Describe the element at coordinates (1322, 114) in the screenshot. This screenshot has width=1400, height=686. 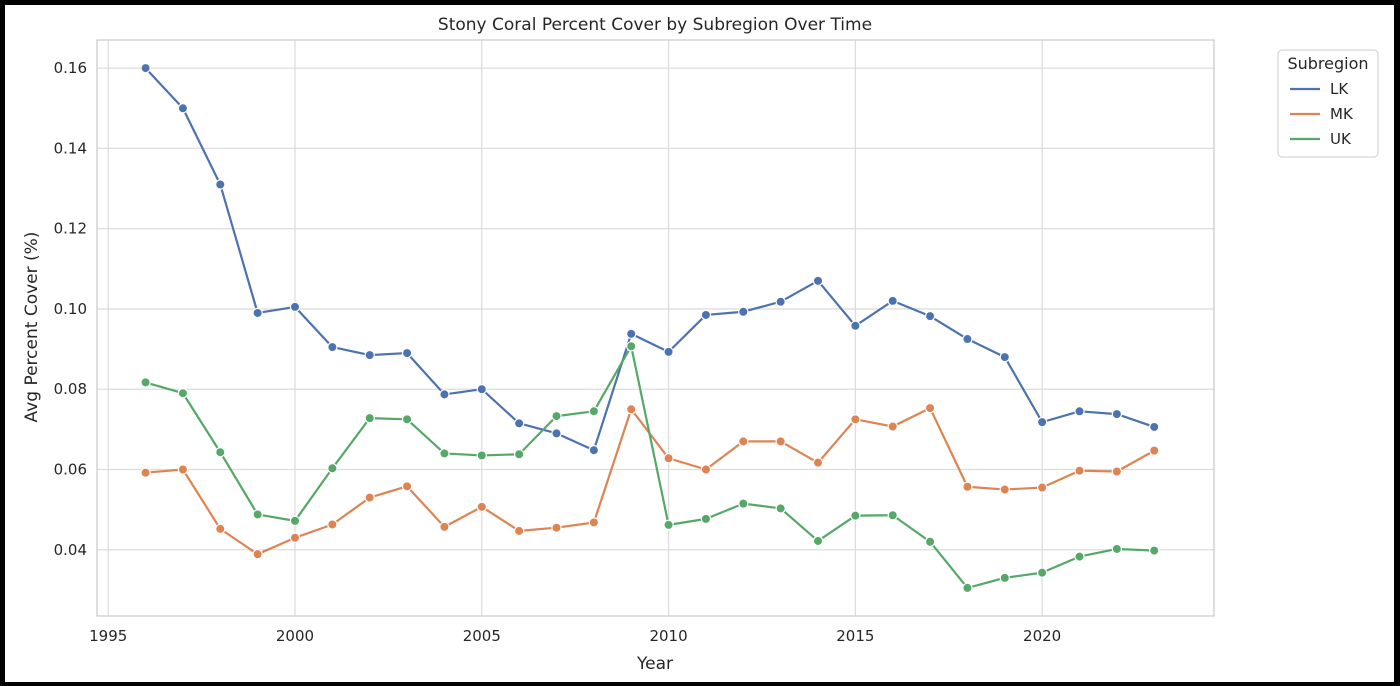
I see `legend-items: LK MK UK` at that location.